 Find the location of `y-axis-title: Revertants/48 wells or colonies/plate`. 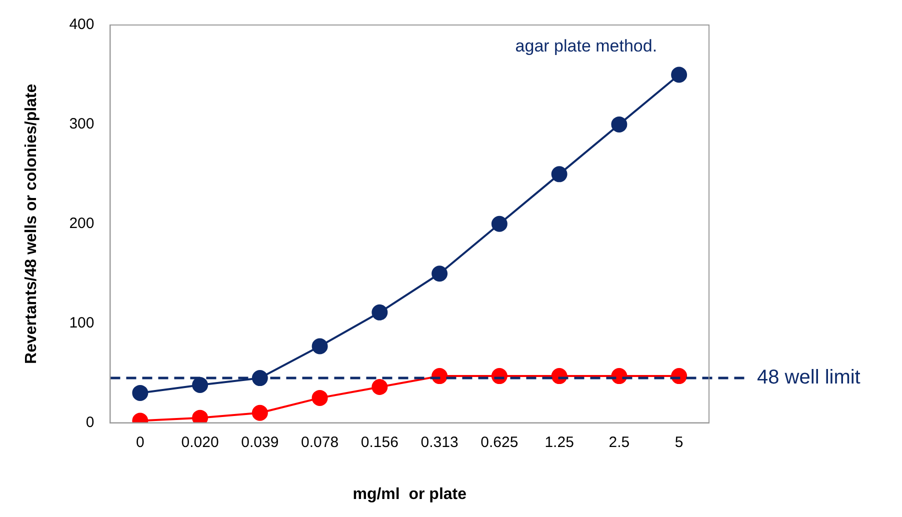

y-axis-title: Revertants/48 wells or colonies/plate is located at coordinates (31, 224).